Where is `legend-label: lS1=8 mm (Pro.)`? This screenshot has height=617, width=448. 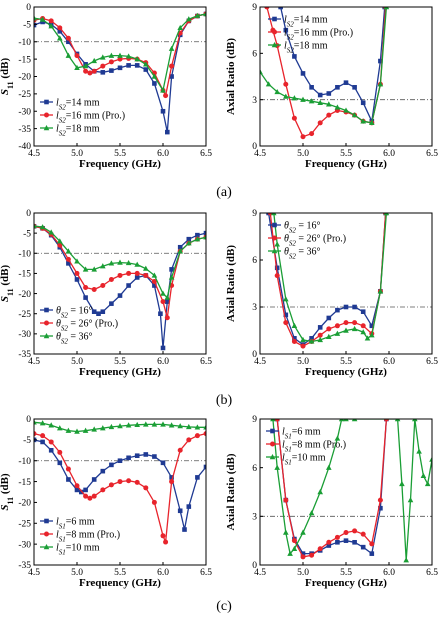
legend-label: lS1=8 mm (Pro.) is located at coordinates (88, 537).